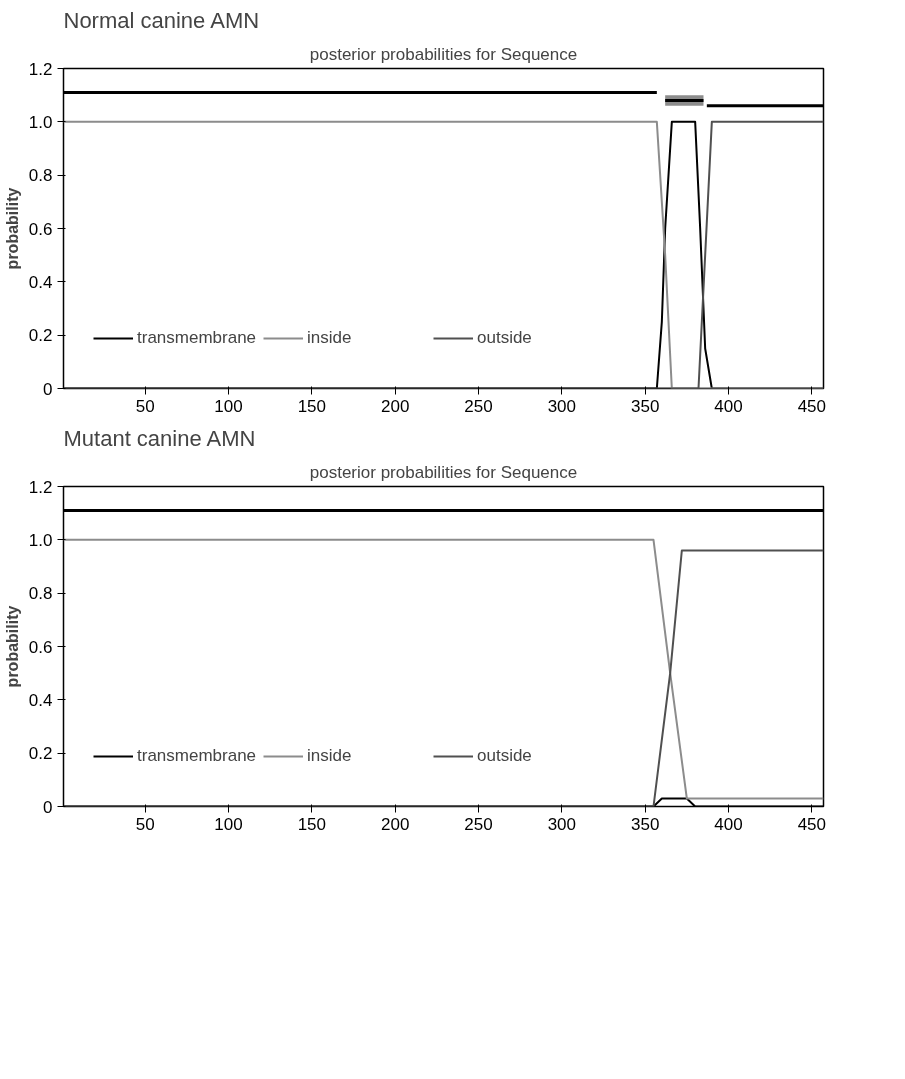 The image size is (905, 1079). I want to click on chart-title: Normal canine AMN, so click(161, 20).